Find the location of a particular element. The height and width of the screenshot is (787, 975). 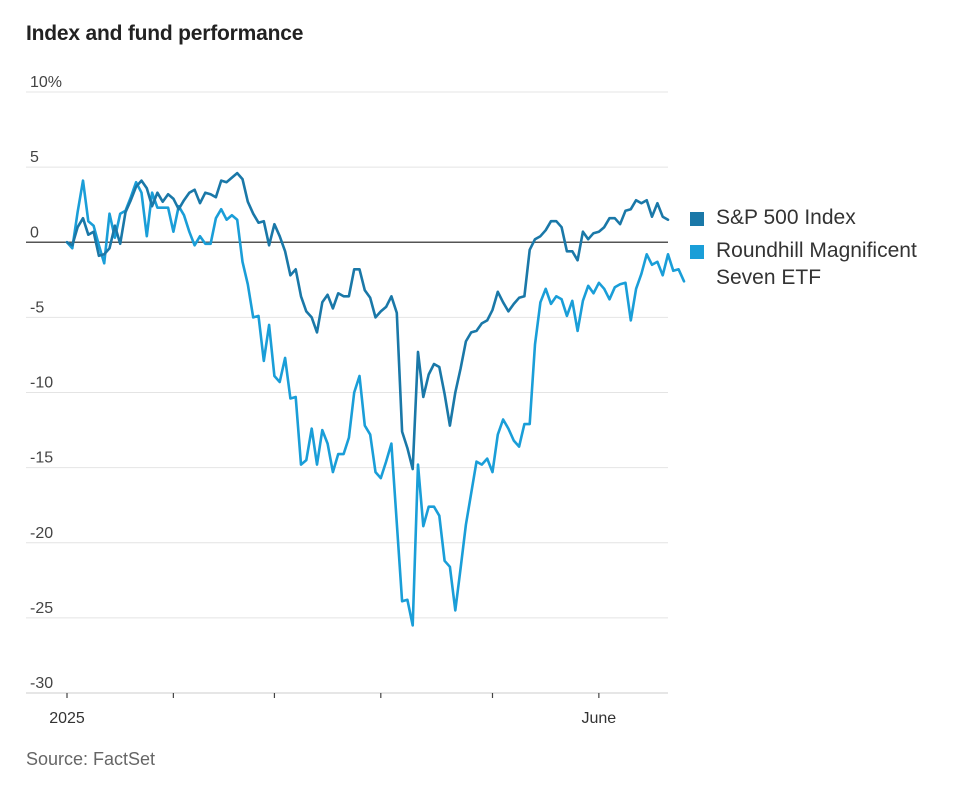

y-tick-label: -10 is located at coordinates (41, 383).